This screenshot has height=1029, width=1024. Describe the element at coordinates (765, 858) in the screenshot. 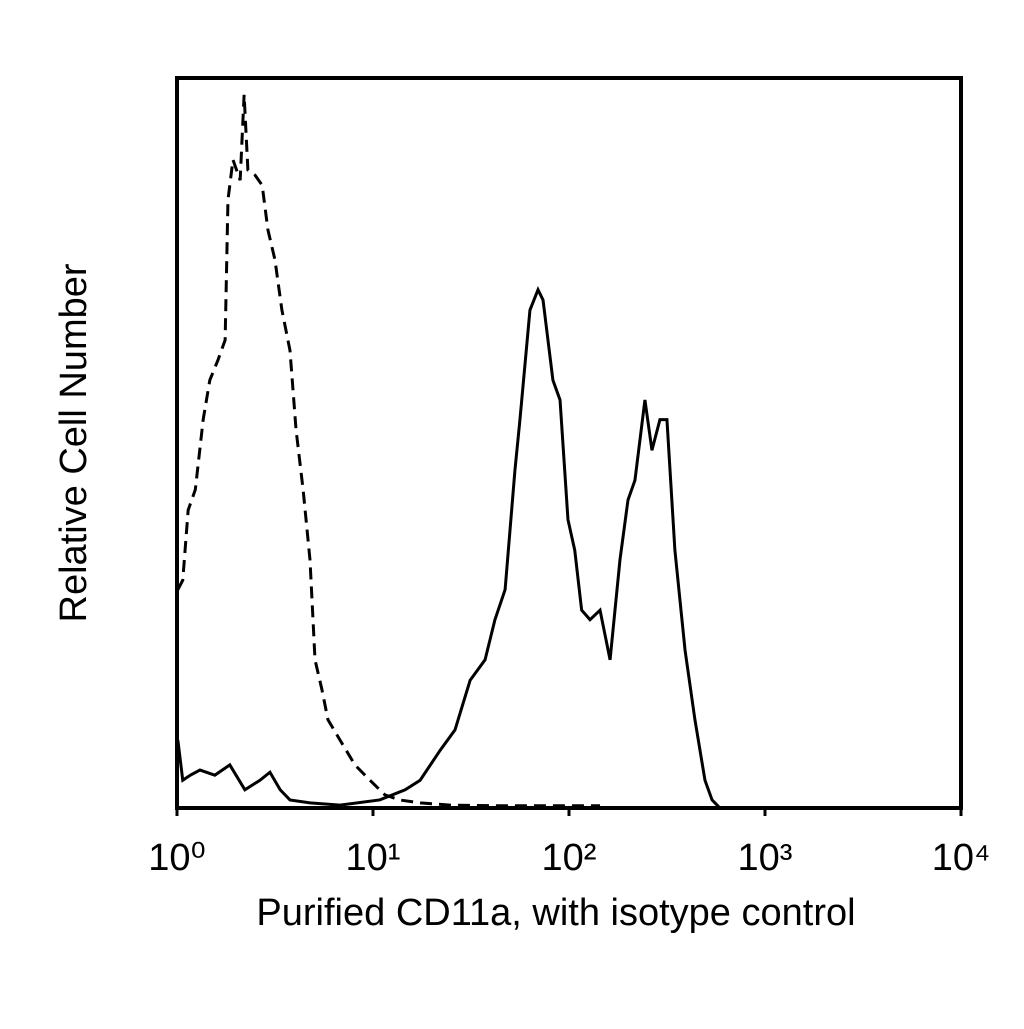

I see `x-tick-label: 10³` at that location.